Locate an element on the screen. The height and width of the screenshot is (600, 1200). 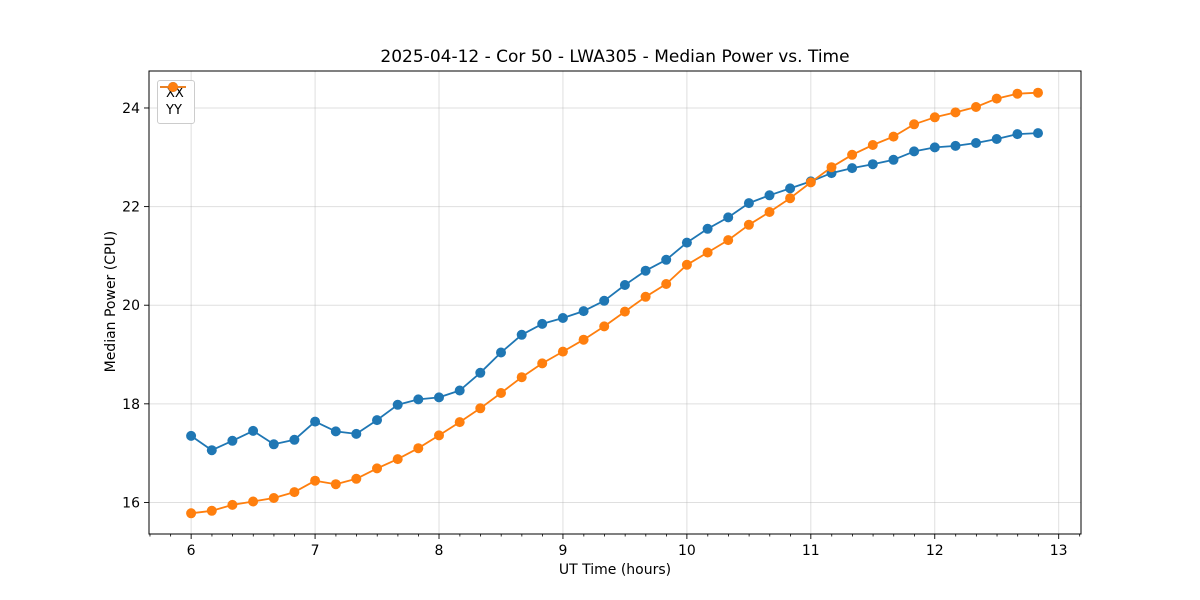
x-tick-label: 10 is located at coordinates (687, 551).